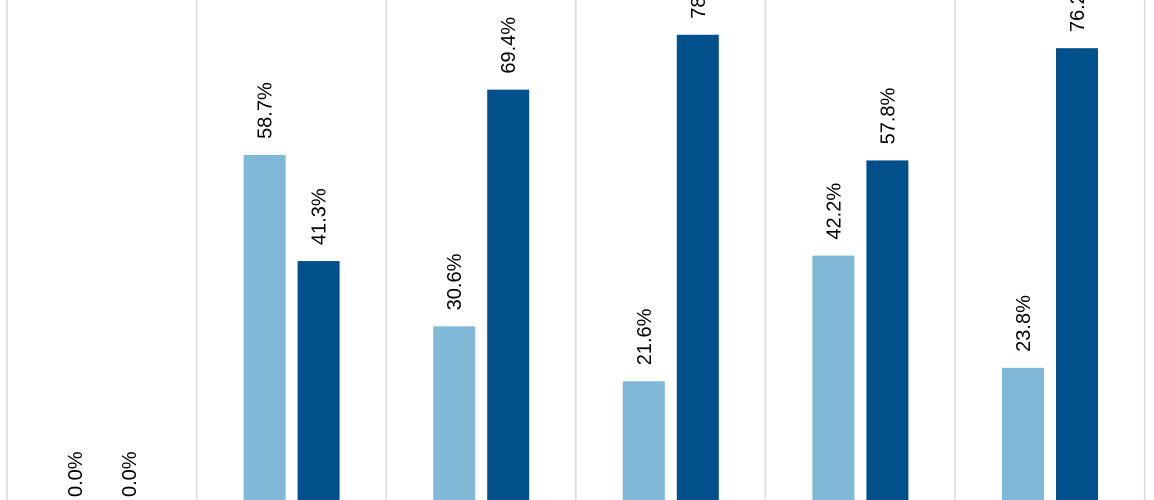 The image size is (1154, 500). I want to click on data-label: 30.6%, so click(455, 281).